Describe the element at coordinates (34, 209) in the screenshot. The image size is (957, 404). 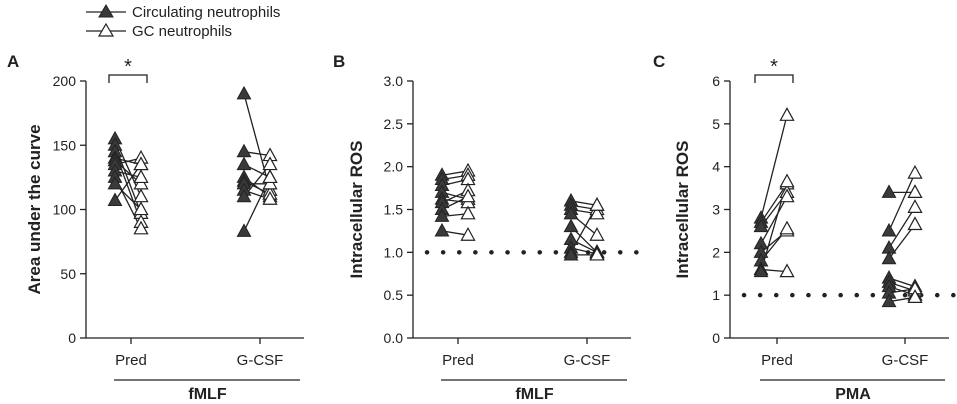
I see `y-axis-label: Area under the curve` at that location.